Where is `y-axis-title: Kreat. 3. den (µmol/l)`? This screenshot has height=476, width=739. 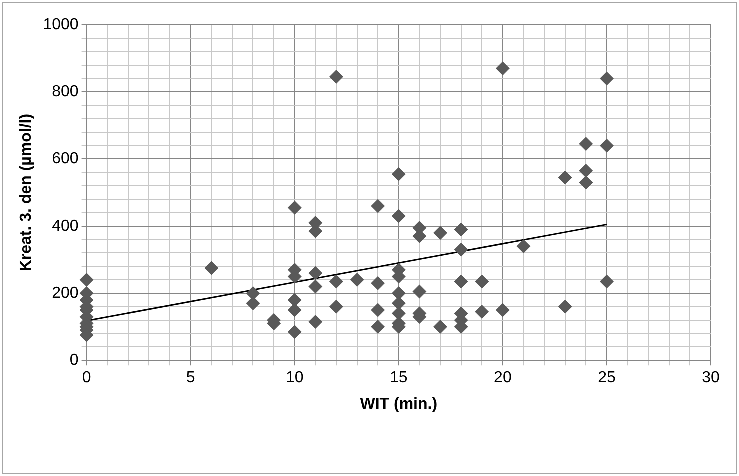 y-axis-title: Kreat. 3. den (µmol/l) is located at coordinates (27, 193).